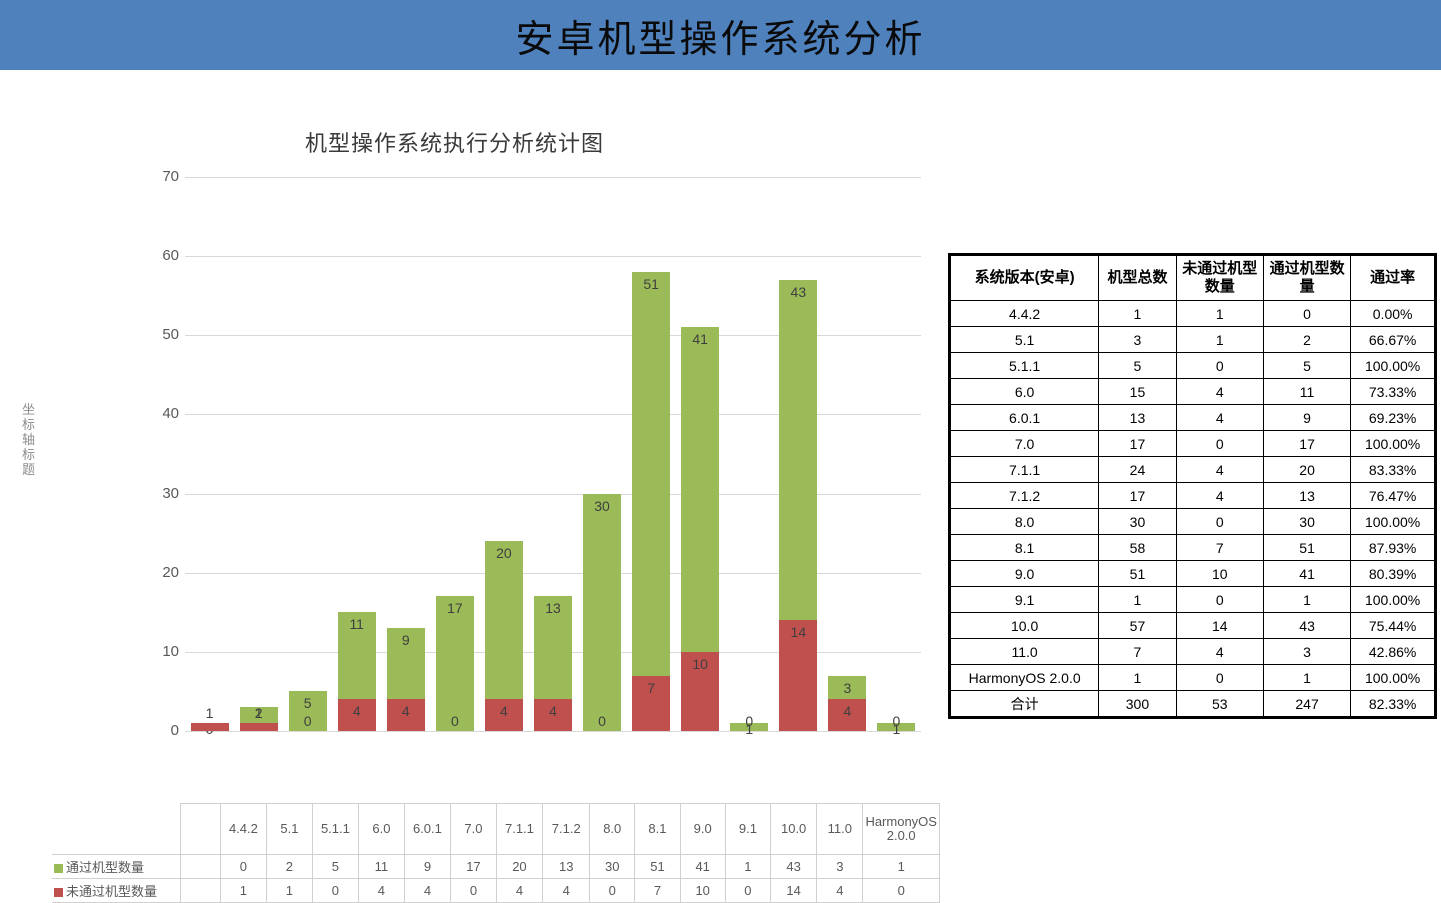  I want to click on summary-table-cell-fail: 0, so click(1219, 521).